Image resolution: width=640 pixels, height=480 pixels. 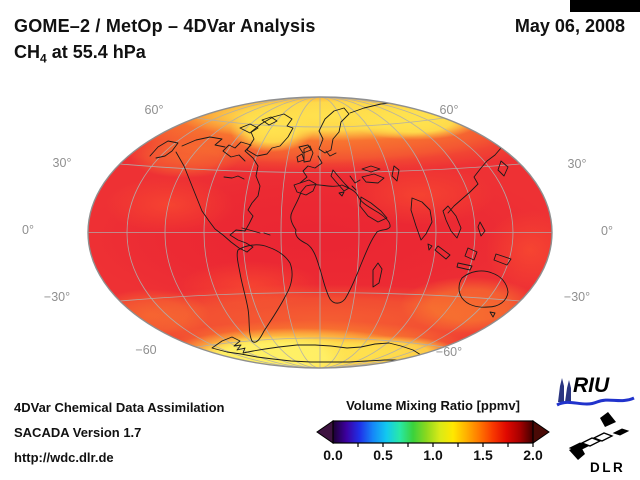 What do you see at coordinates (541, 432) in the screenshot?
I see `colorbar-right-arrow` at bounding box center [541, 432].